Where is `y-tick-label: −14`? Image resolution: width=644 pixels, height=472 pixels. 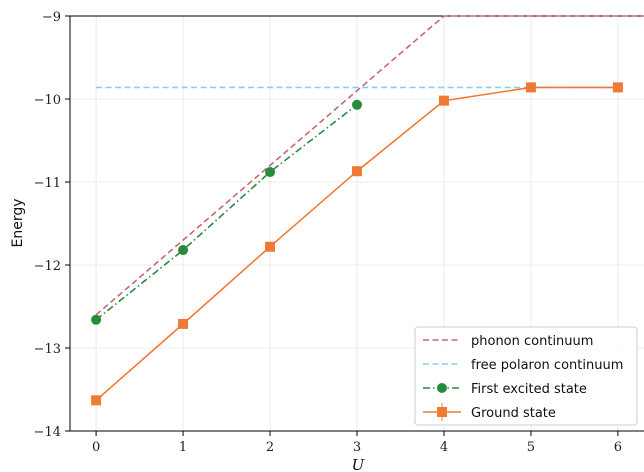
y-tick-label: −14 is located at coordinates (47, 432).